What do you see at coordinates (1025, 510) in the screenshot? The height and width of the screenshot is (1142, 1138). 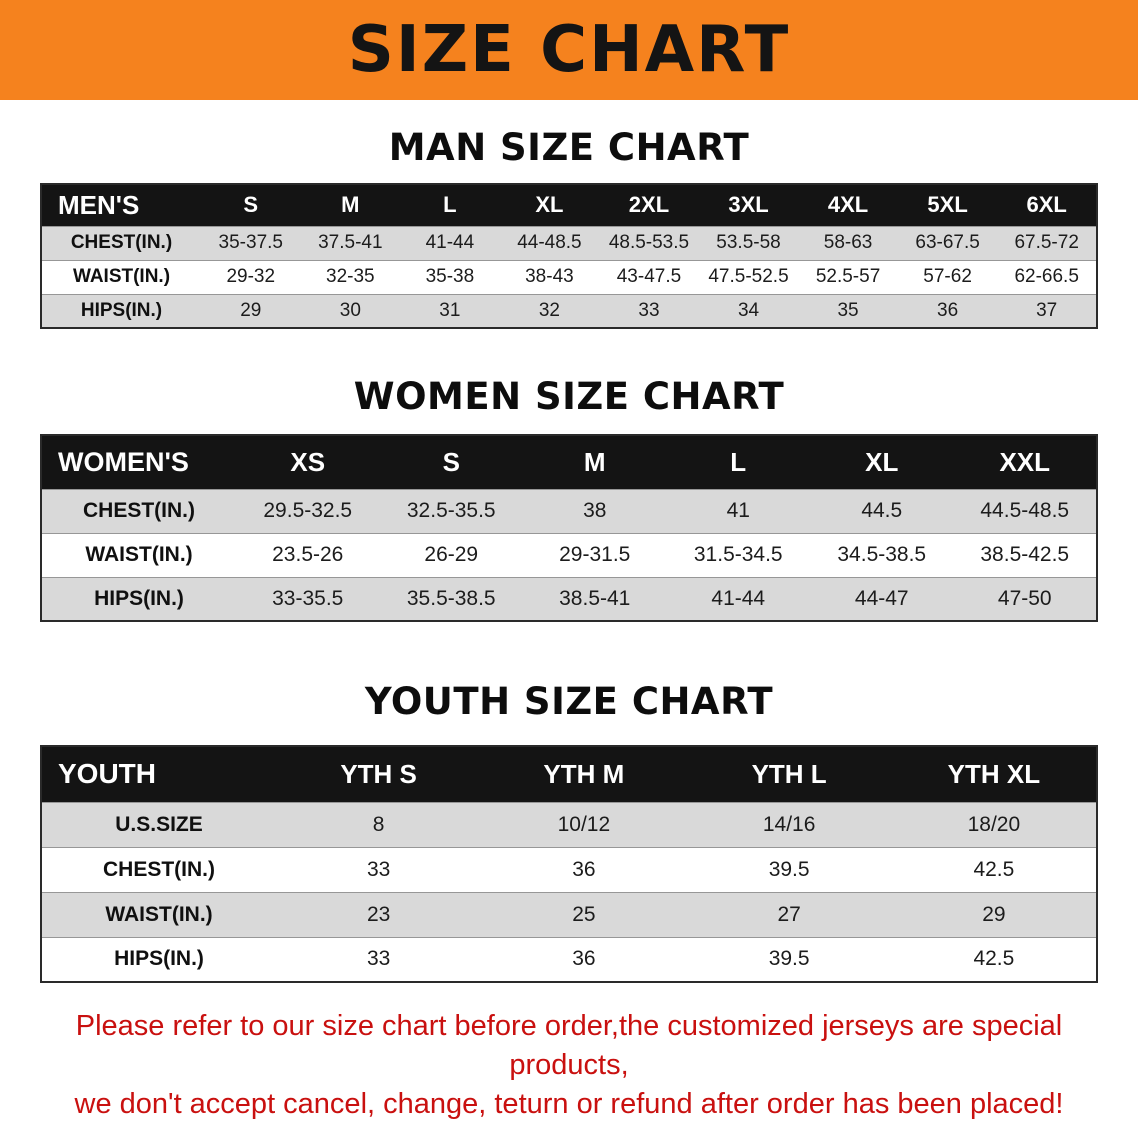 I see `size-value-cell: 44.5-48.5` at bounding box center [1025, 510].